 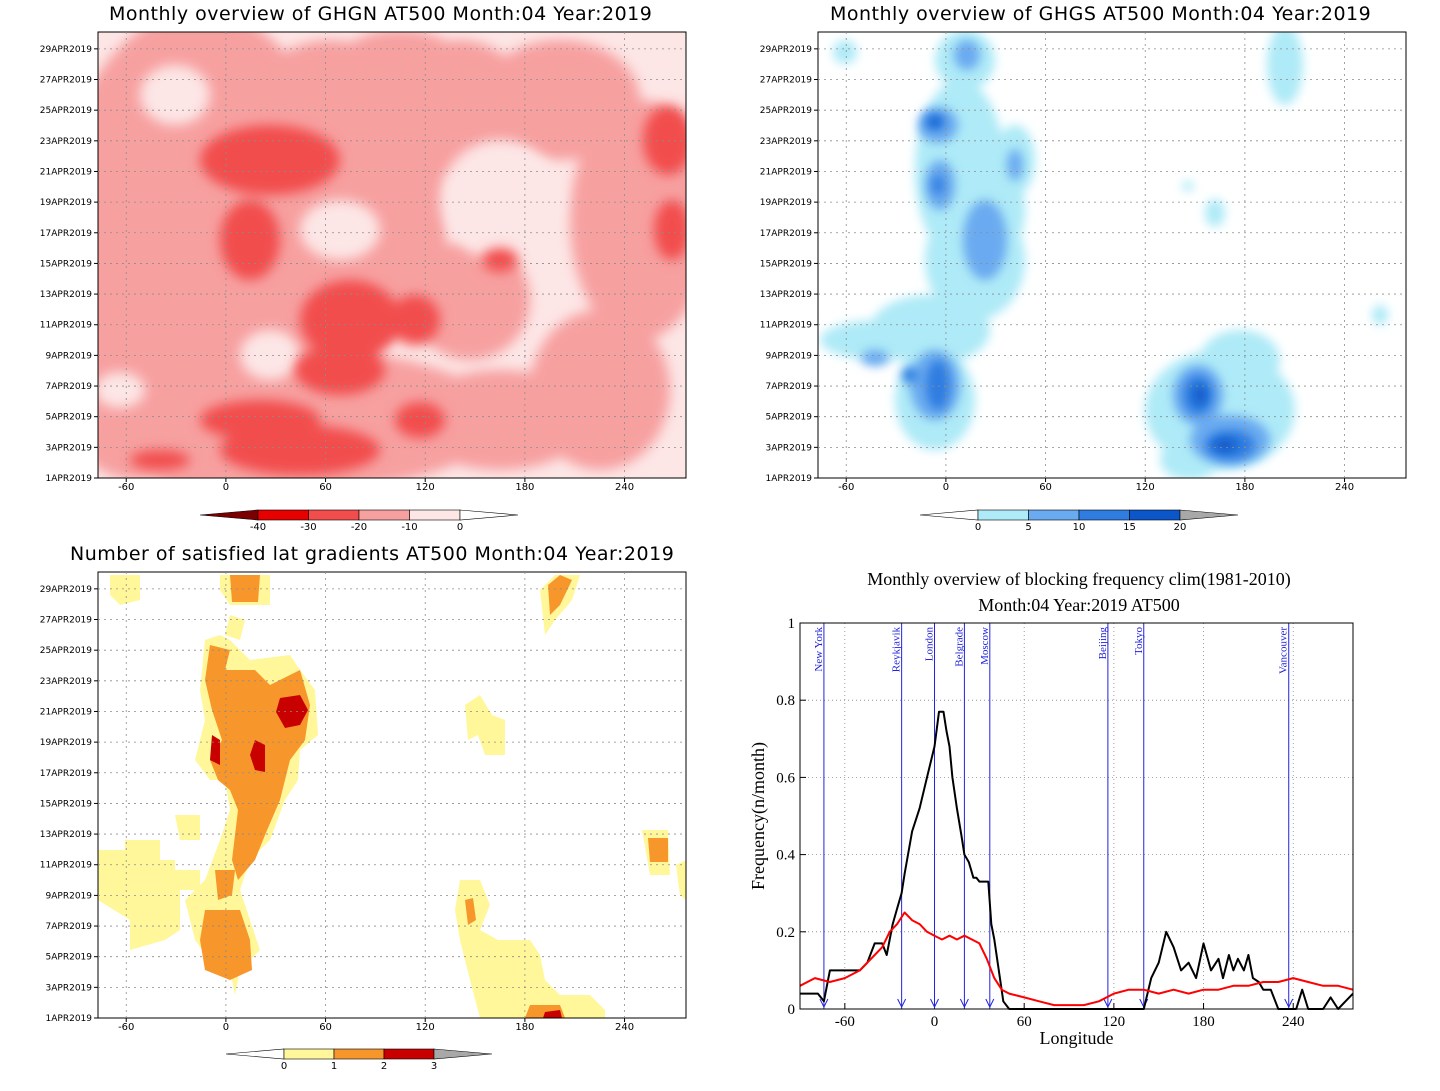 I want to click on ghgn-colorbar: -40 -30 -20 -10 0, so click(x=359, y=521).